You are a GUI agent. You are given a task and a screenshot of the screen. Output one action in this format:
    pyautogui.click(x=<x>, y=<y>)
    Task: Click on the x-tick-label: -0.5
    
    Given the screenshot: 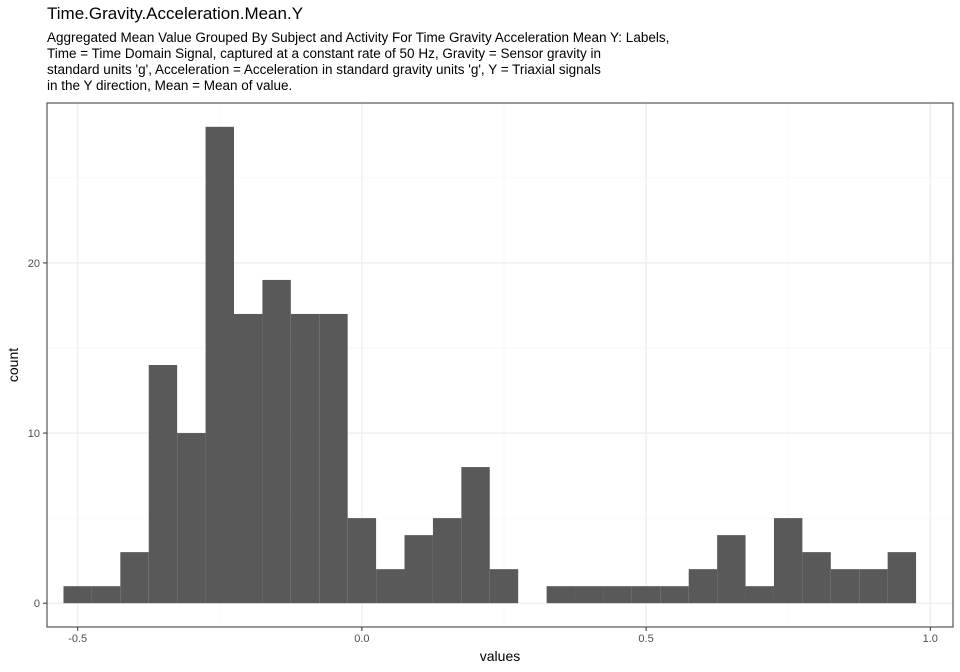 What is the action you would take?
    pyautogui.click(x=77, y=639)
    